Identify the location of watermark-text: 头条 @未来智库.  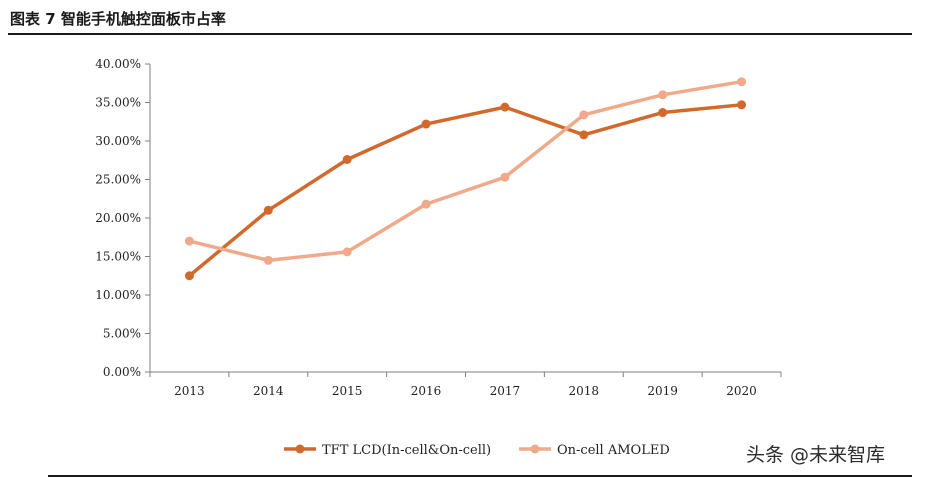
(816, 455).